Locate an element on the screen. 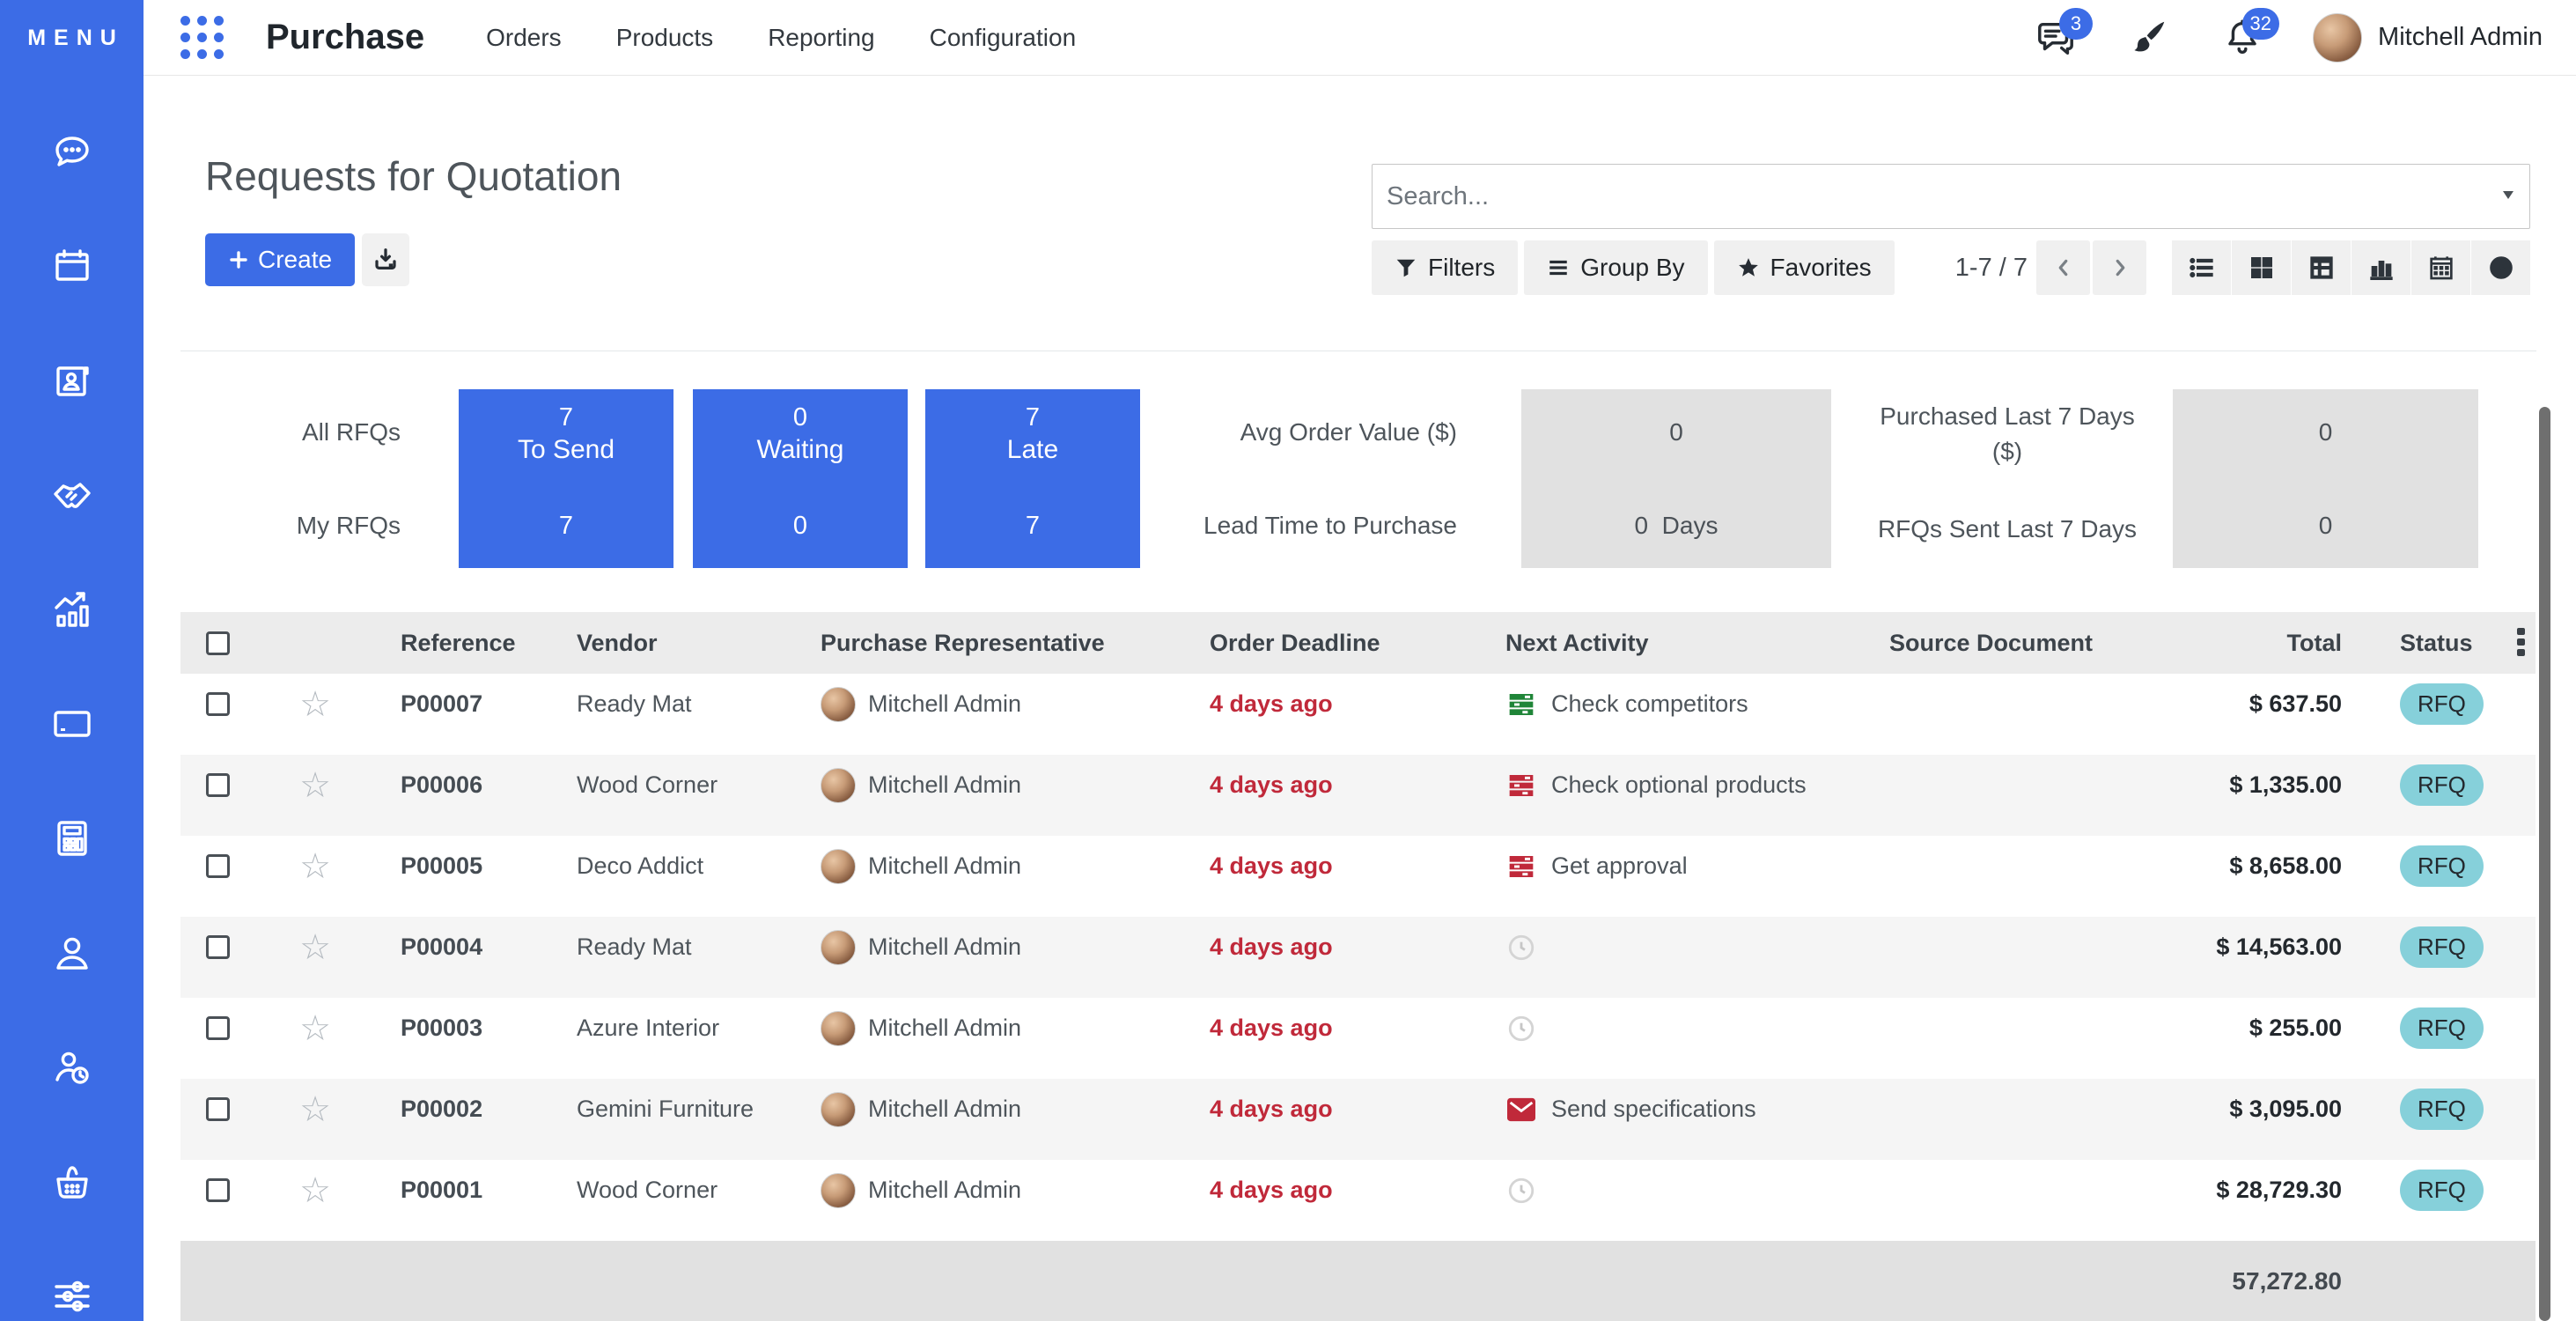  activity-tasks-green-icon is located at coordinates (1521, 705).